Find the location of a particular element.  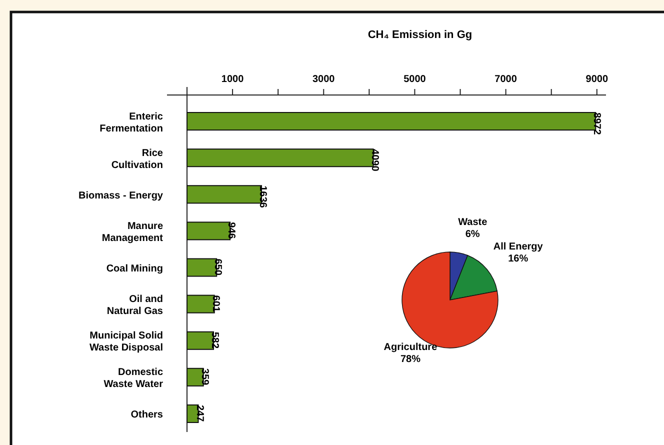

data-label: 650 is located at coordinates (218, 267).